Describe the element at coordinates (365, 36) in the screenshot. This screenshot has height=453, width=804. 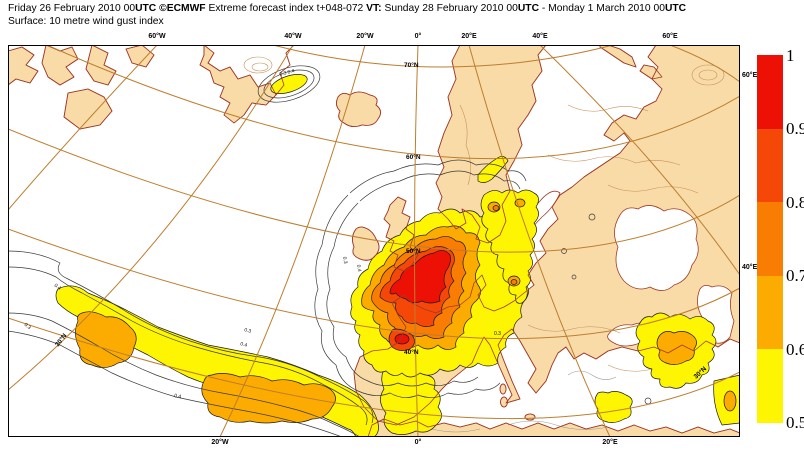
I see `axis-label-top: 20°W` at that location.